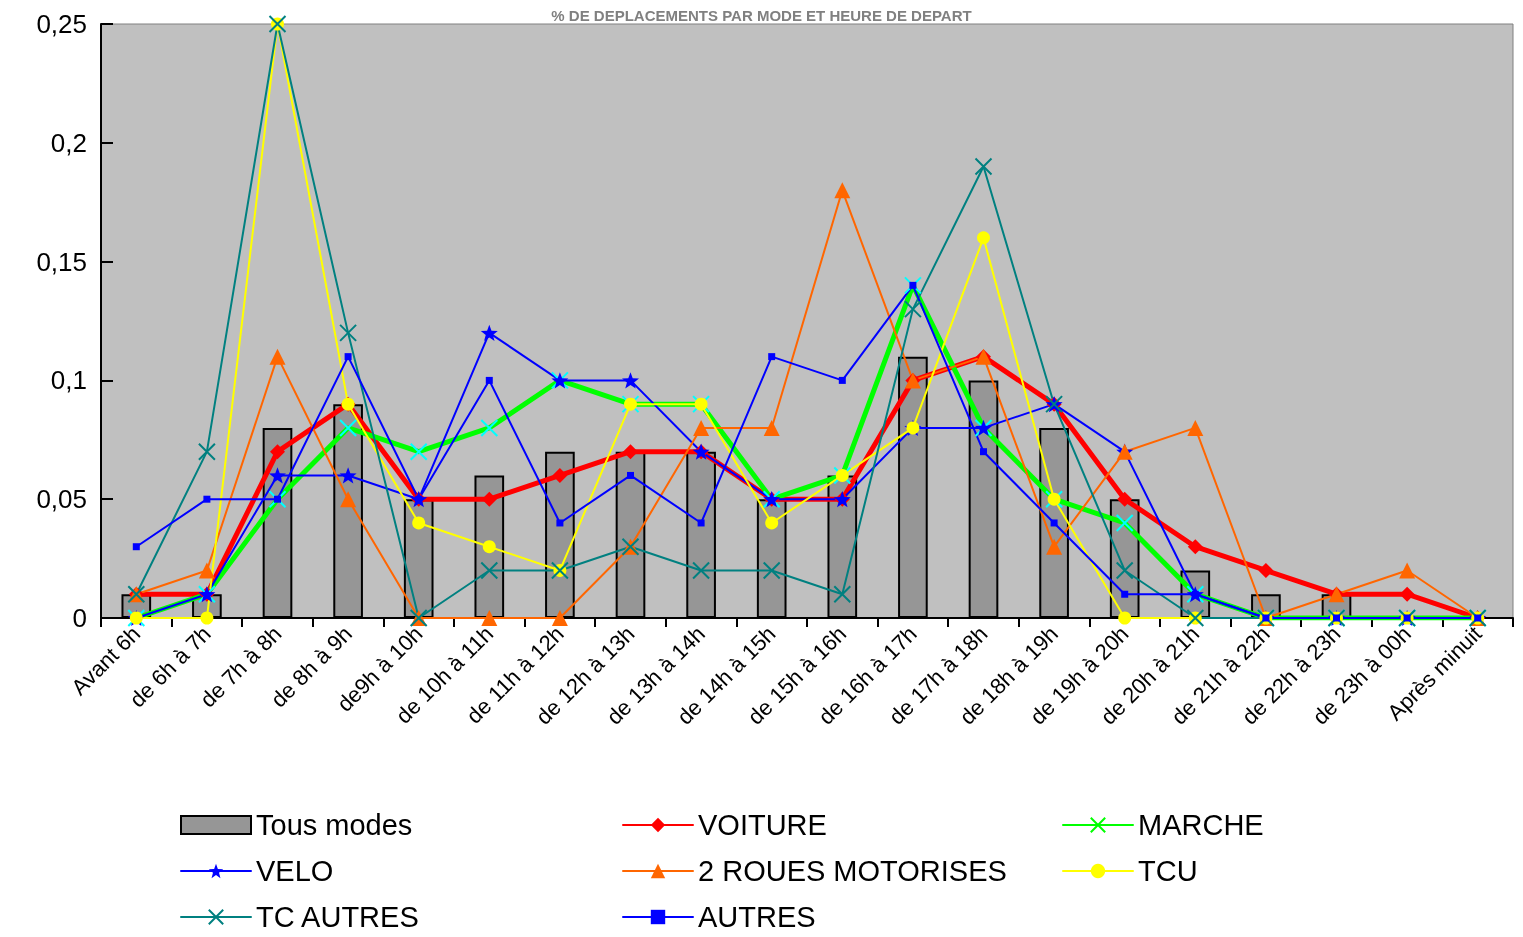  I want to click on y-tick-label: 0, so click(79, 618).